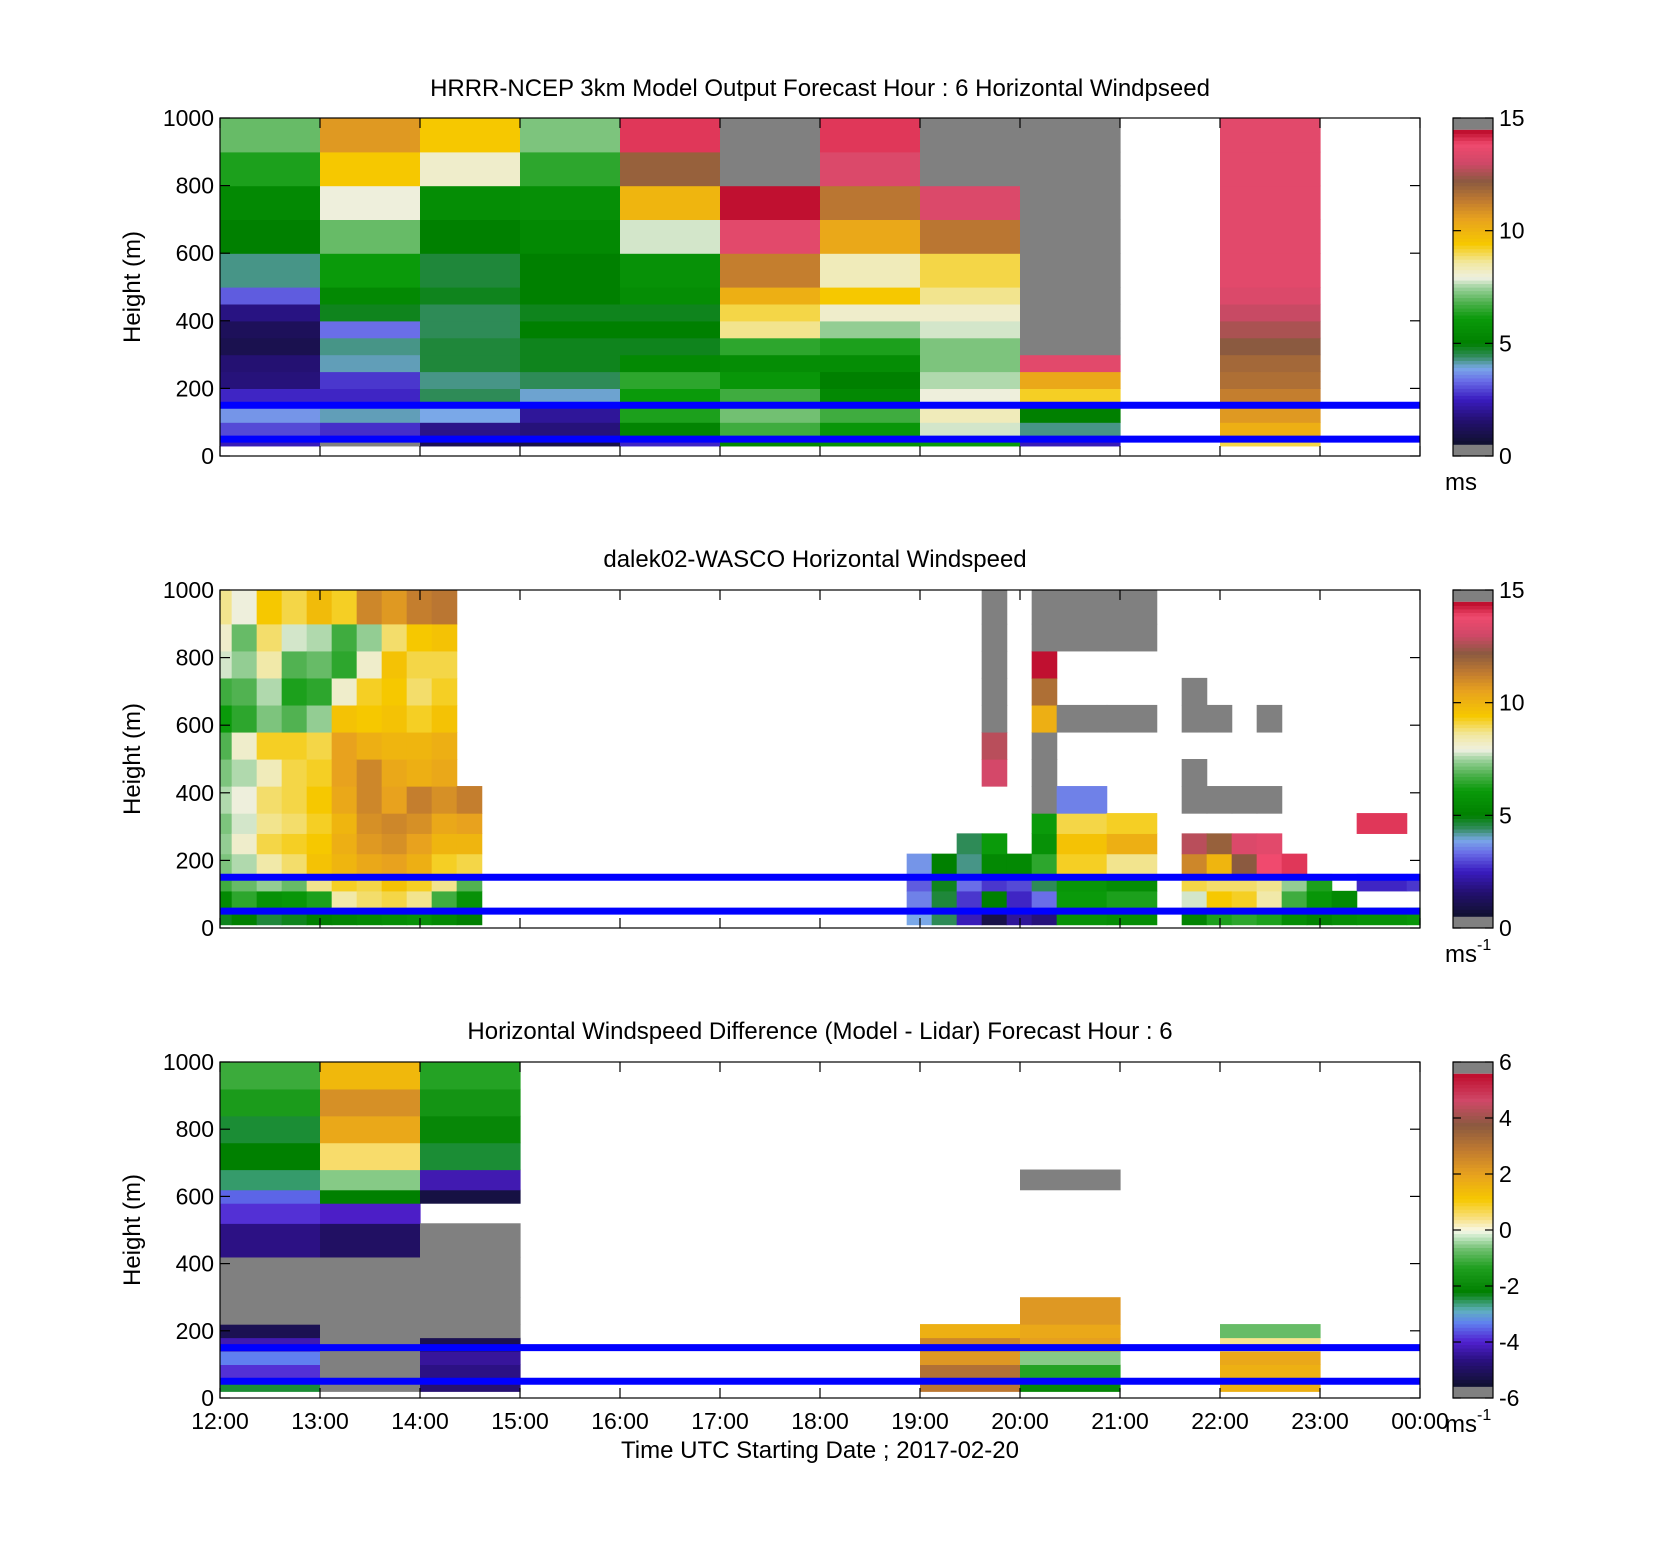 The height and width of the screenshot is (1561, 1680). I want to click on y-tick-label: 600, so click(195, 253).